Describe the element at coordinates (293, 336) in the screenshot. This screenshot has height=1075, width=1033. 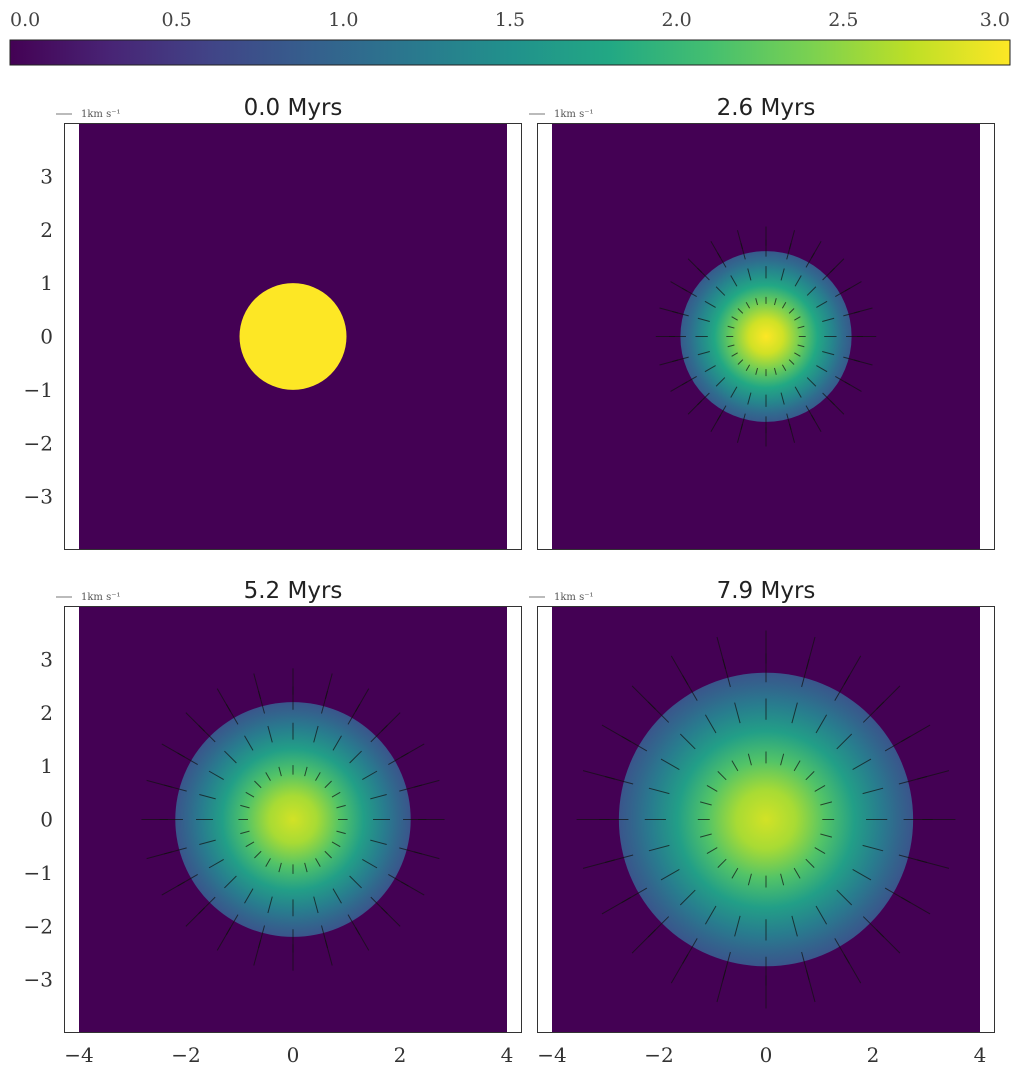
I see `density-core` at that location.